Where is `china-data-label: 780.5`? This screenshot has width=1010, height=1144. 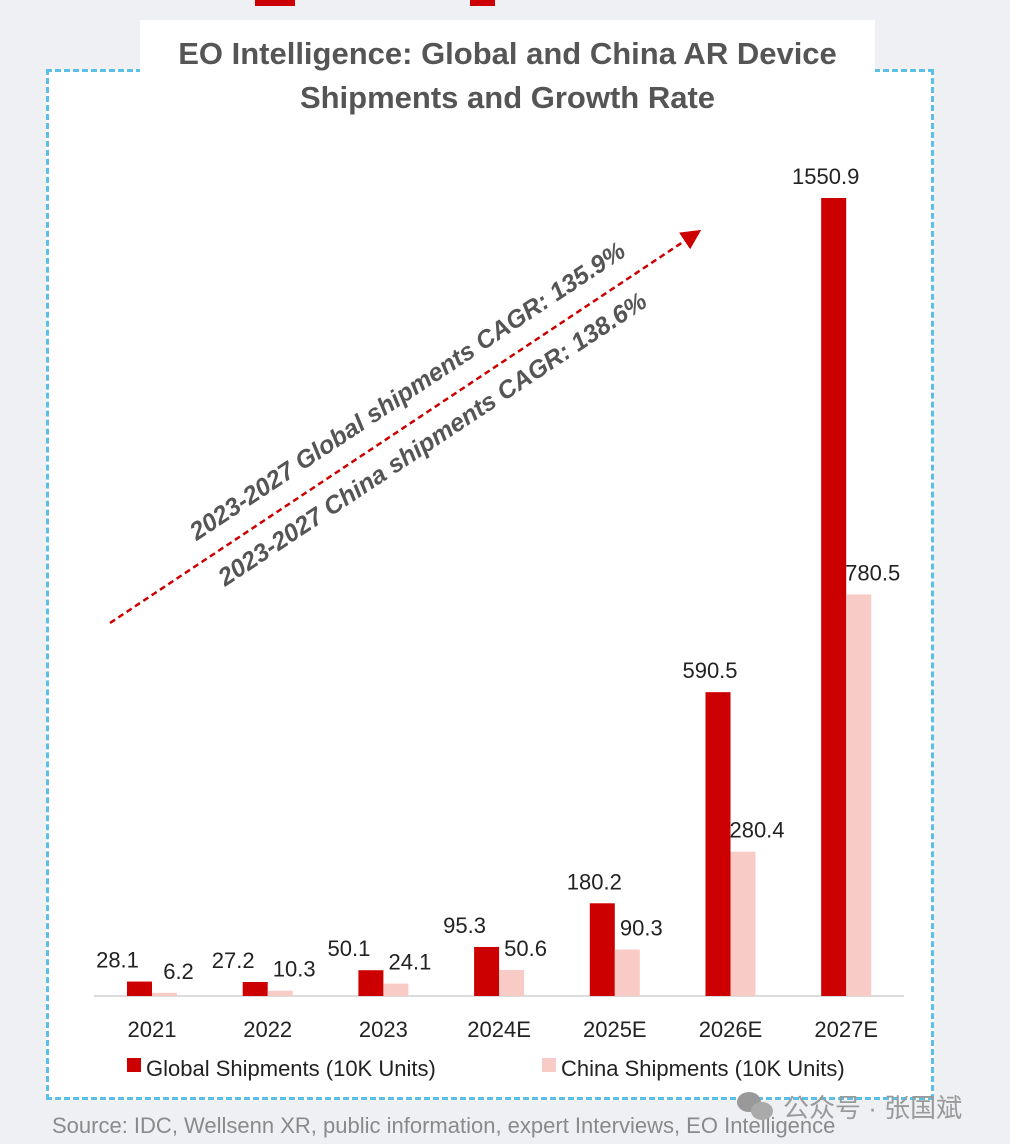 china-data-label: 780.5 is located at coordinates (872, 572).